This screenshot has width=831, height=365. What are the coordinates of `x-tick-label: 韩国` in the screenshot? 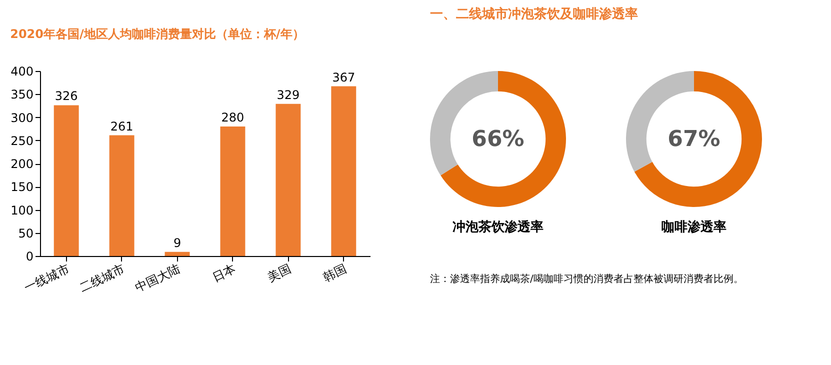 It's located at (335, 273).